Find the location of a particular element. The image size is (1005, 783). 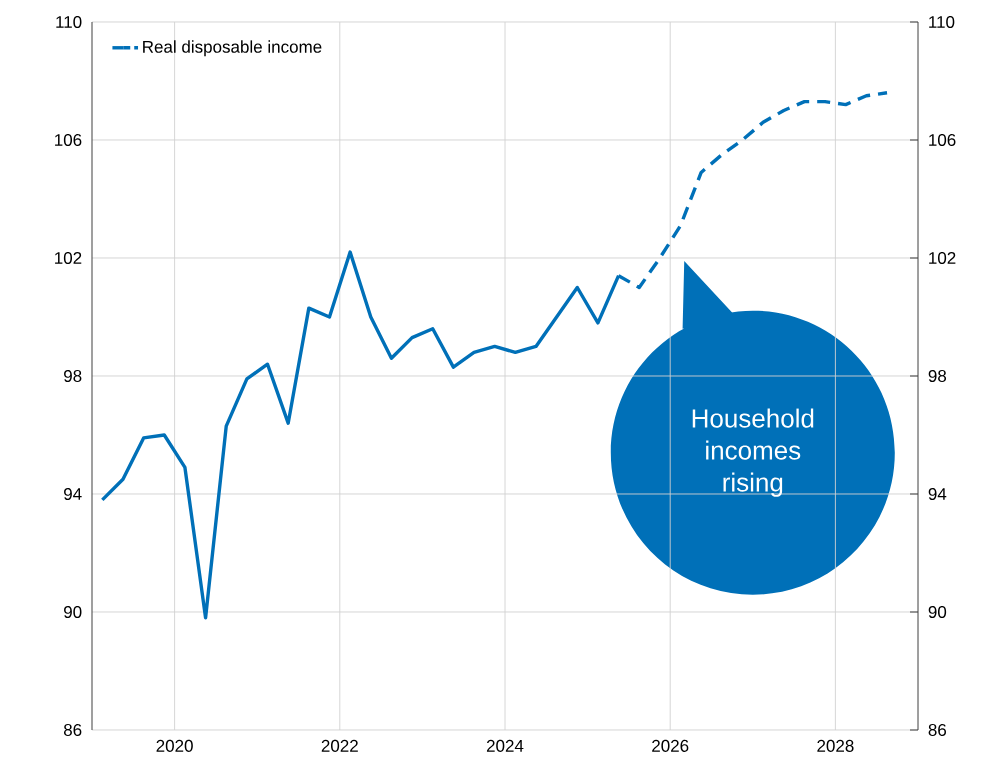

y2-tick-label: 86 is located at coordinates (937, 730).